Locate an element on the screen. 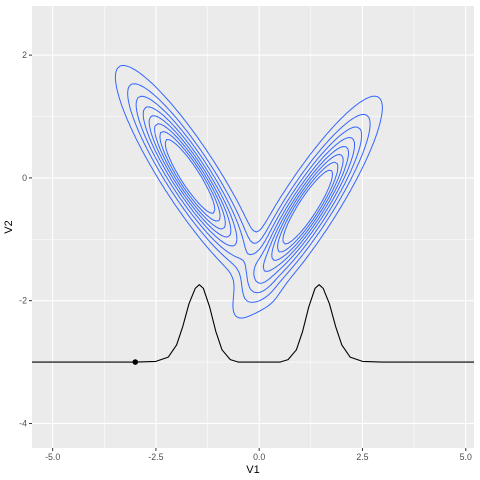 This screenshot has height=480, width=480. x-tick-label: -5.0 is located at coordinates (52, 457).